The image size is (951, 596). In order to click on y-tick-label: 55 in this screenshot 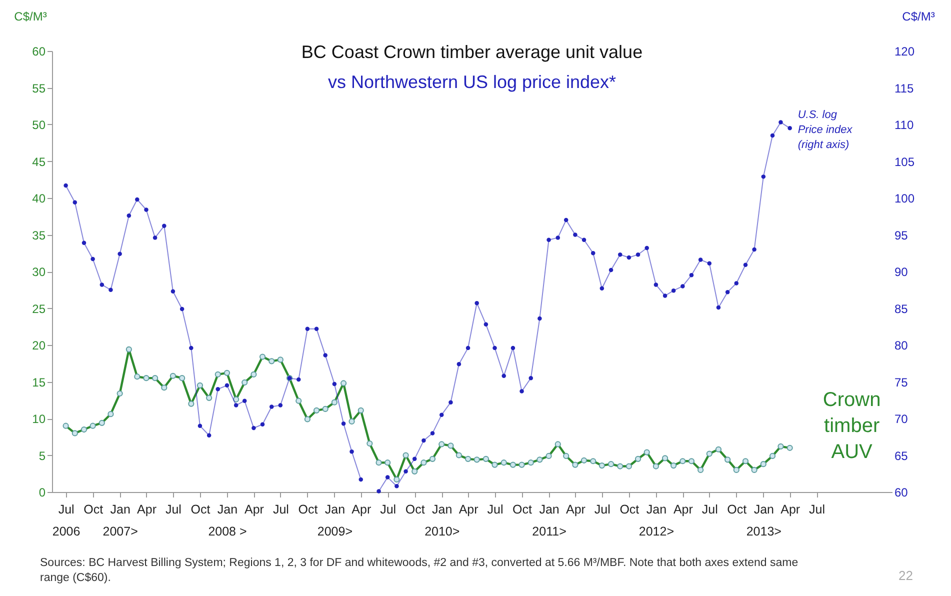, I will do `click(39, 88)`.